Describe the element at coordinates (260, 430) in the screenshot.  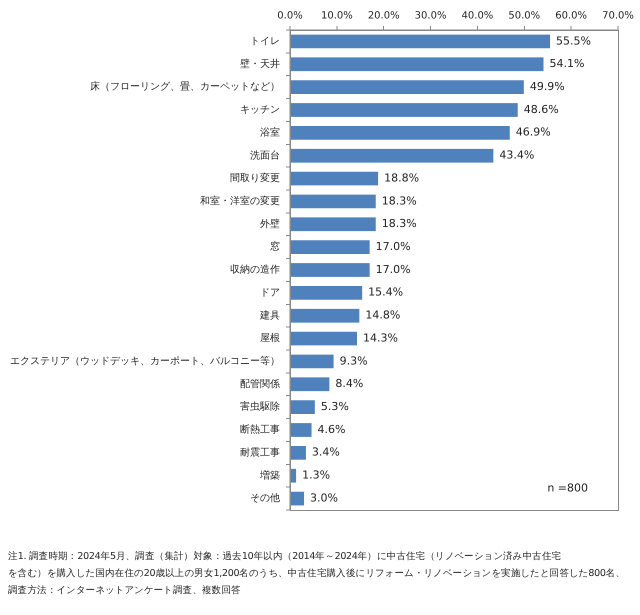
I see `y-tick-label: 断熱工事` at that location.